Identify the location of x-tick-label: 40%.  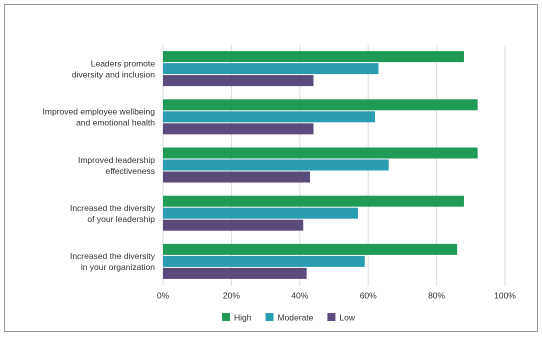
(299, 295).